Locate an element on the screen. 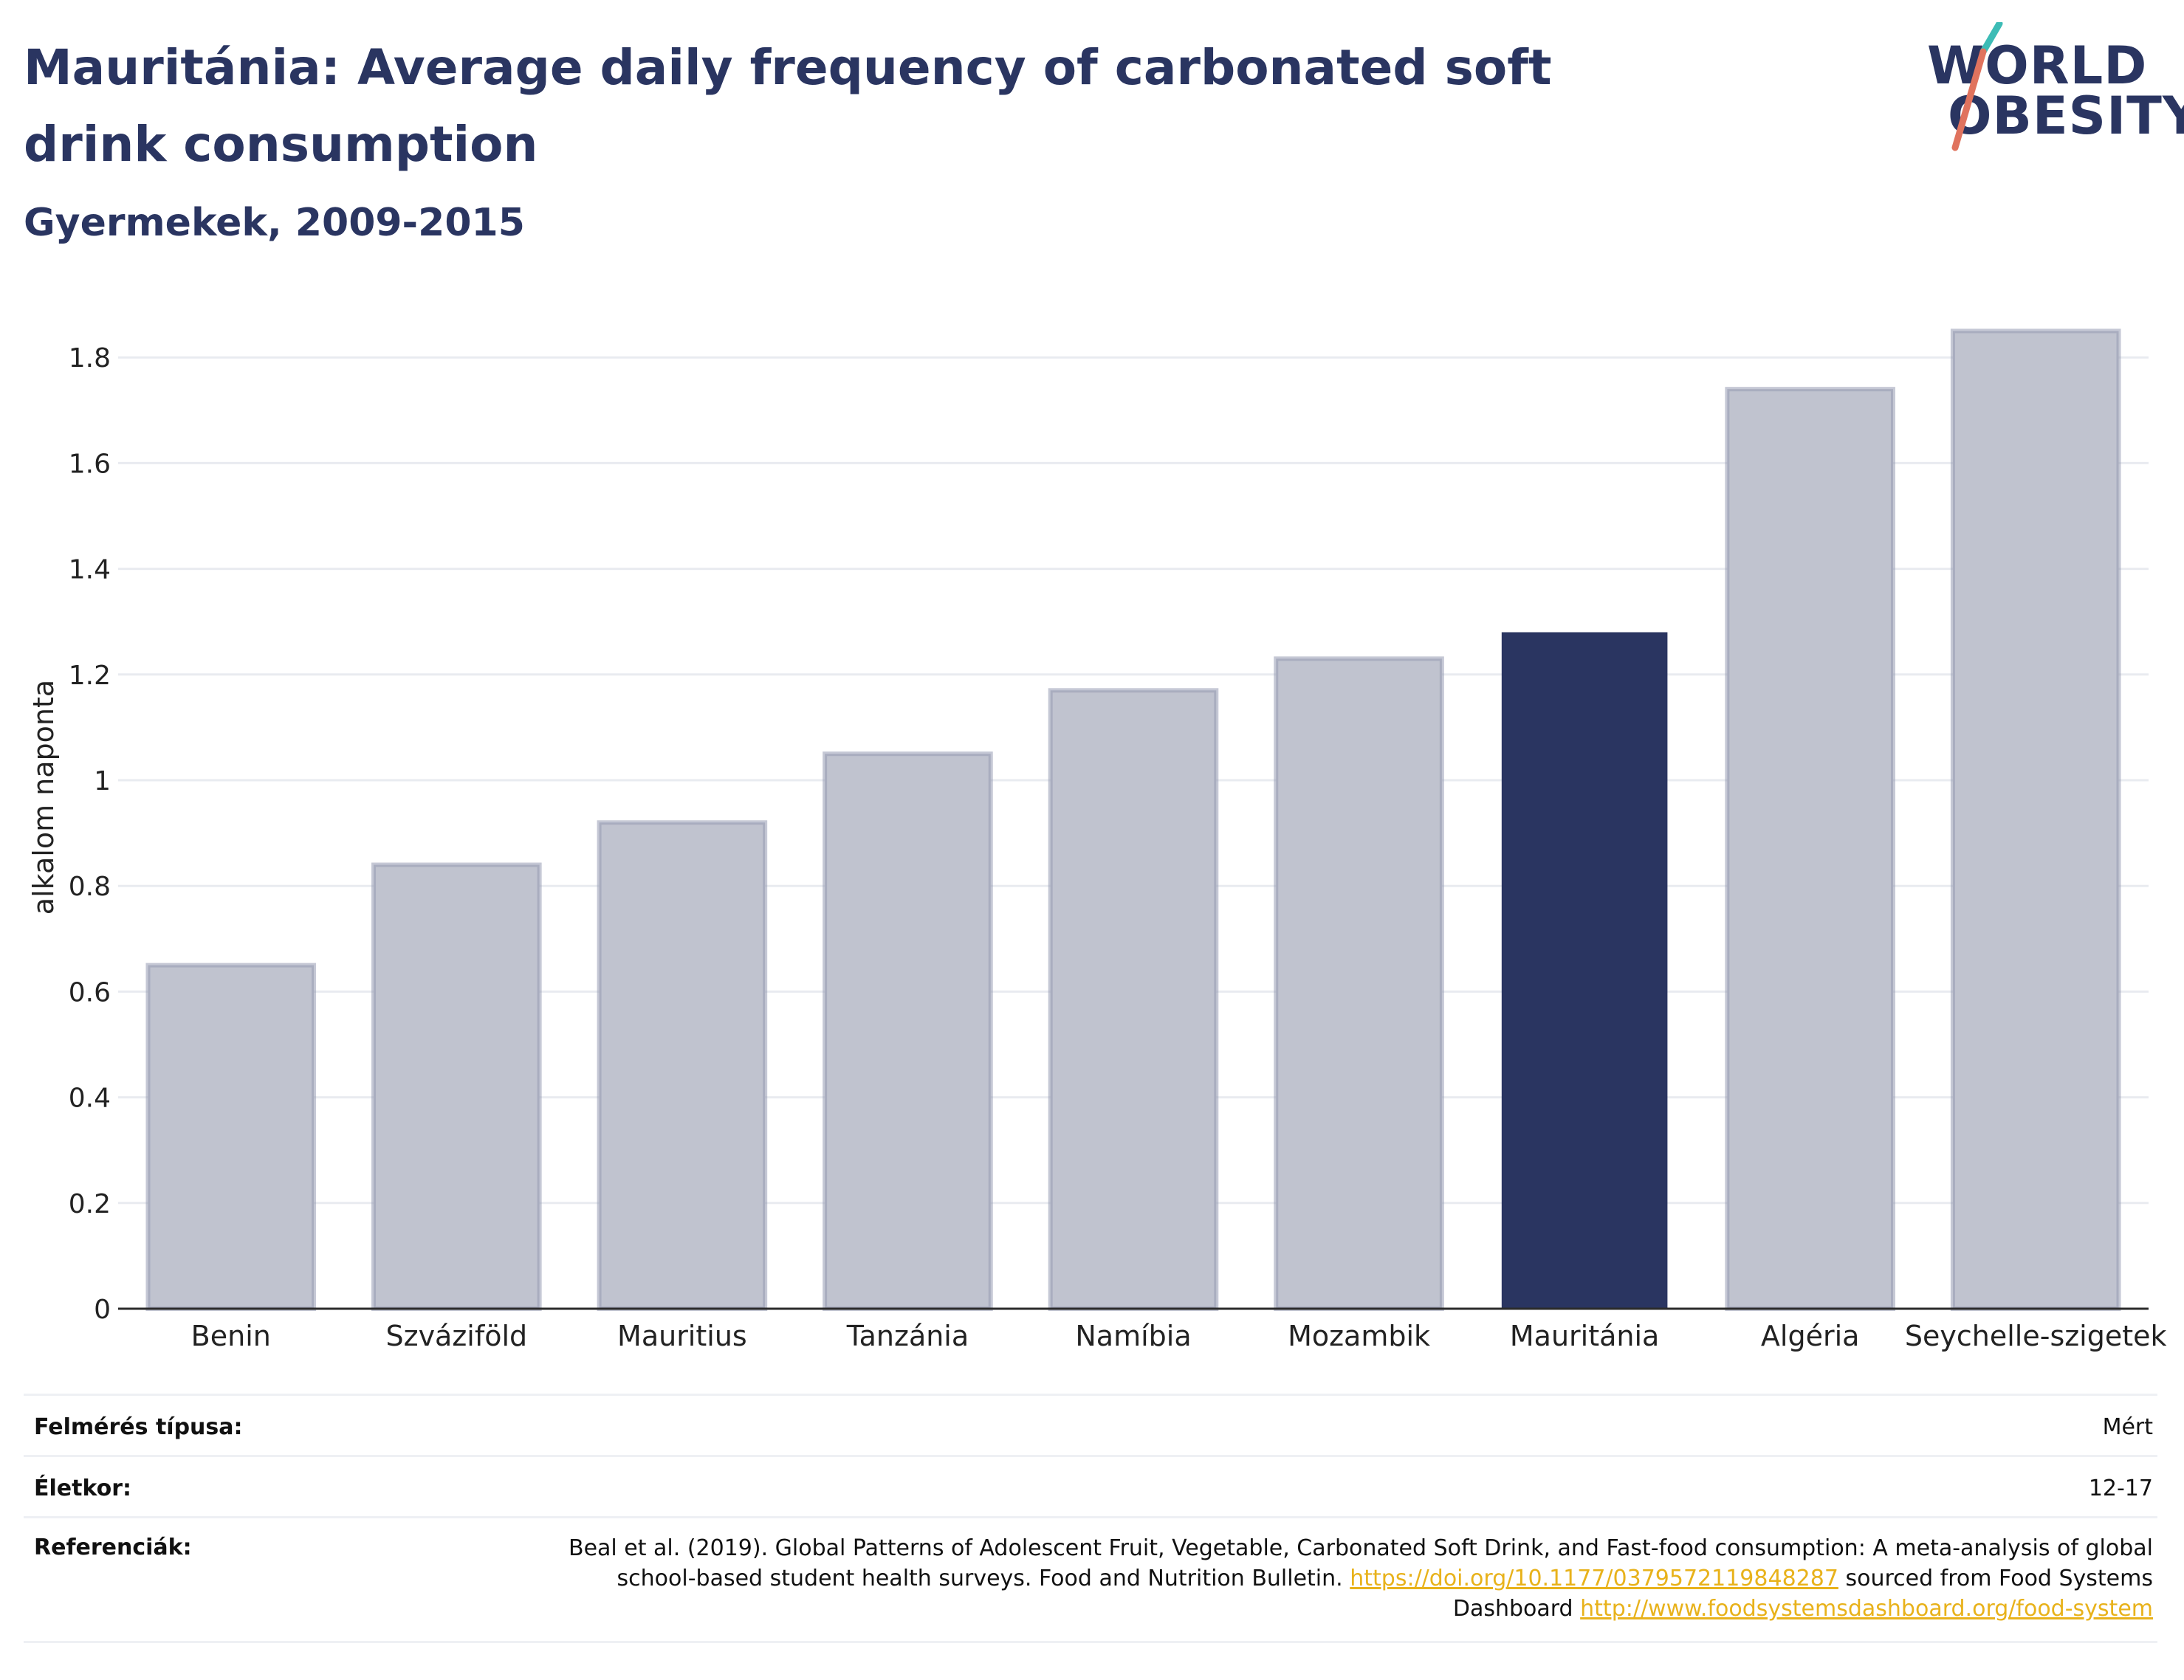 The height and width of the screenshot is (1680, 2184). age-label: Életkor: is located at coordinates (83, 1489).